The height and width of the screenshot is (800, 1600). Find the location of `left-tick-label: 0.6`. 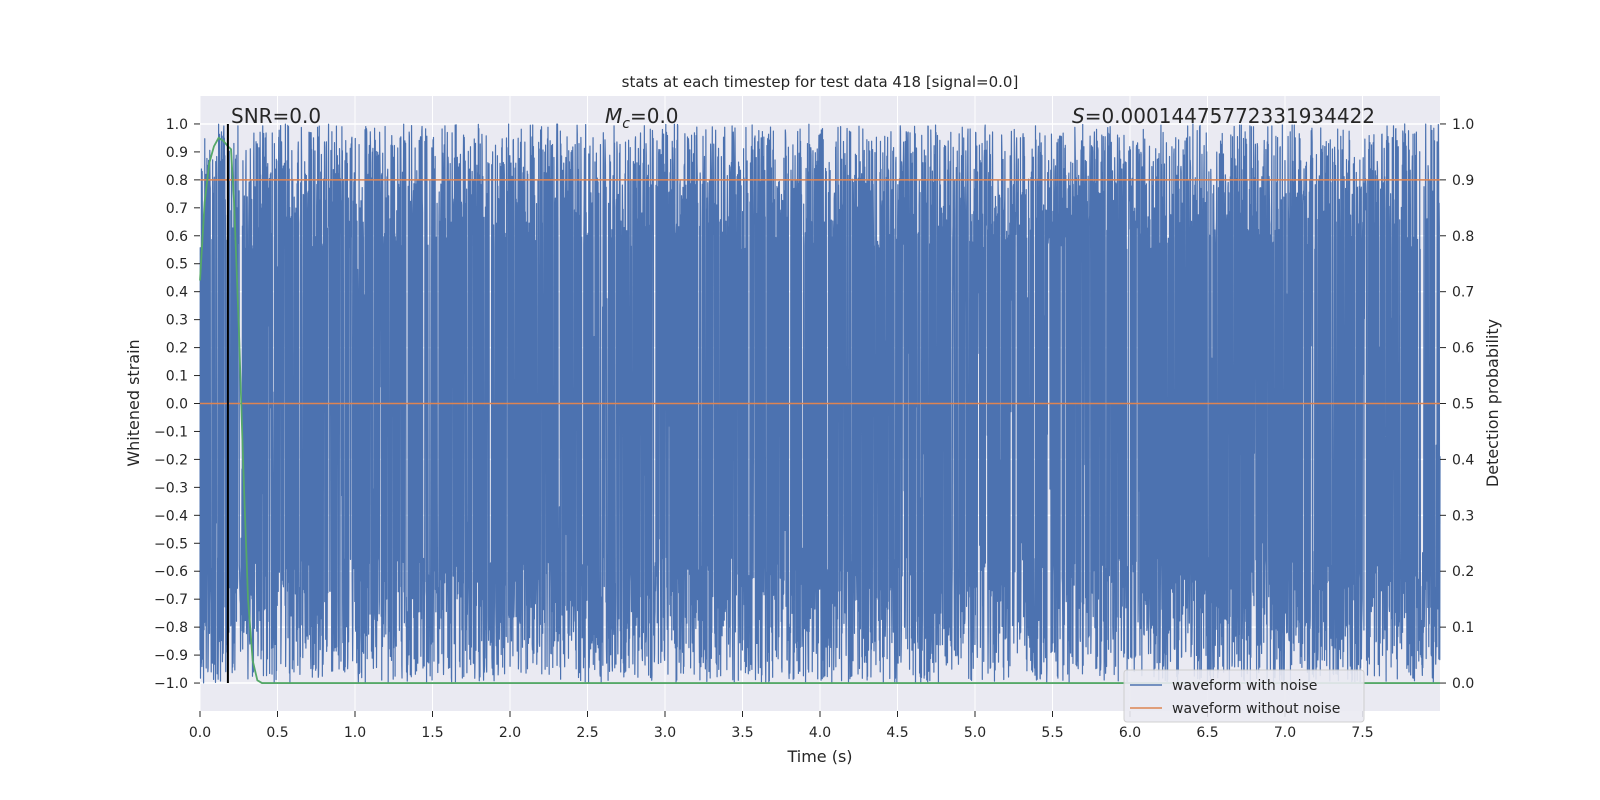

left-tick-label: 0.6 is located at coordinates (177, 237).